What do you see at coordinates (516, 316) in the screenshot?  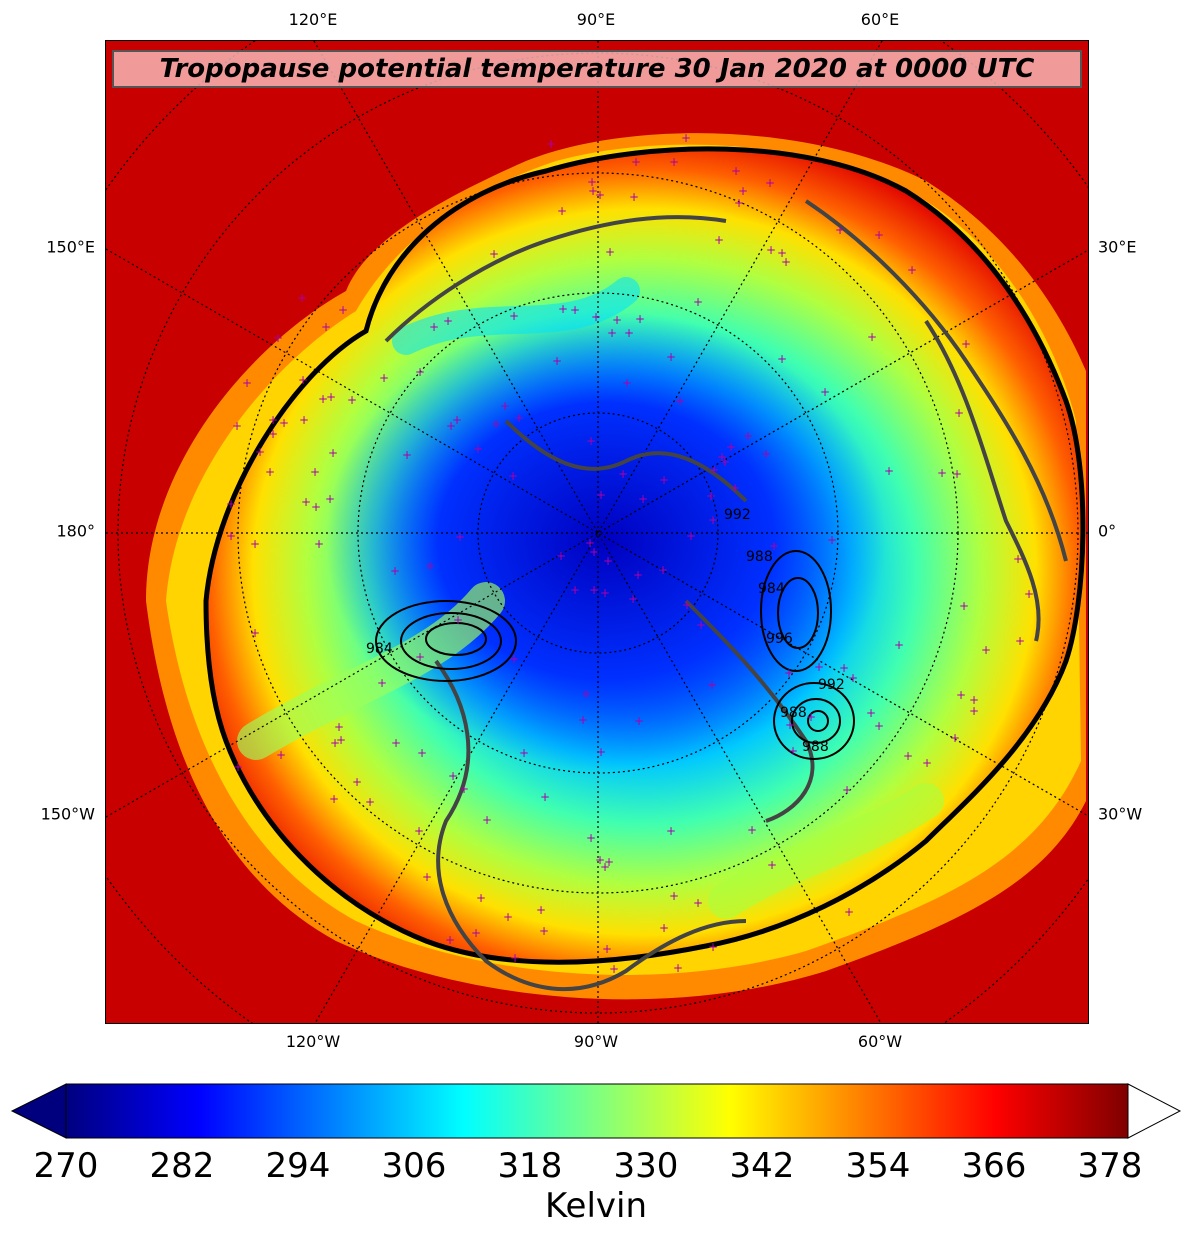 I see `cyan-swirl` at bounding box center [516, 316].